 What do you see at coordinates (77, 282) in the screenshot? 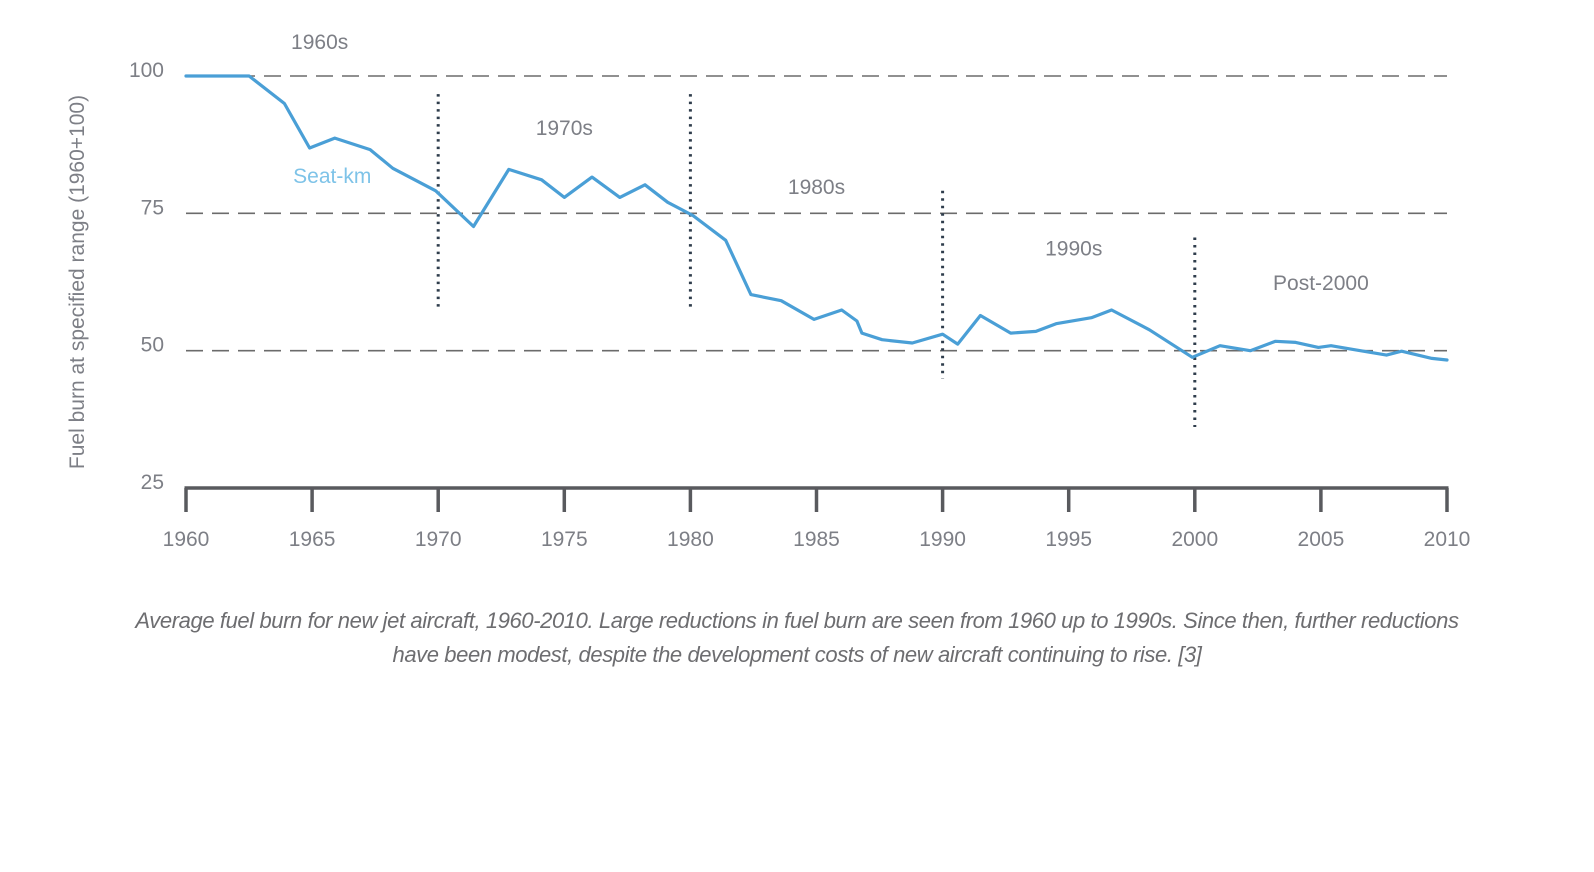
I see `y-axis-title: Fuel burn at specified range (1960+100)` at bounding box center [77, 282].